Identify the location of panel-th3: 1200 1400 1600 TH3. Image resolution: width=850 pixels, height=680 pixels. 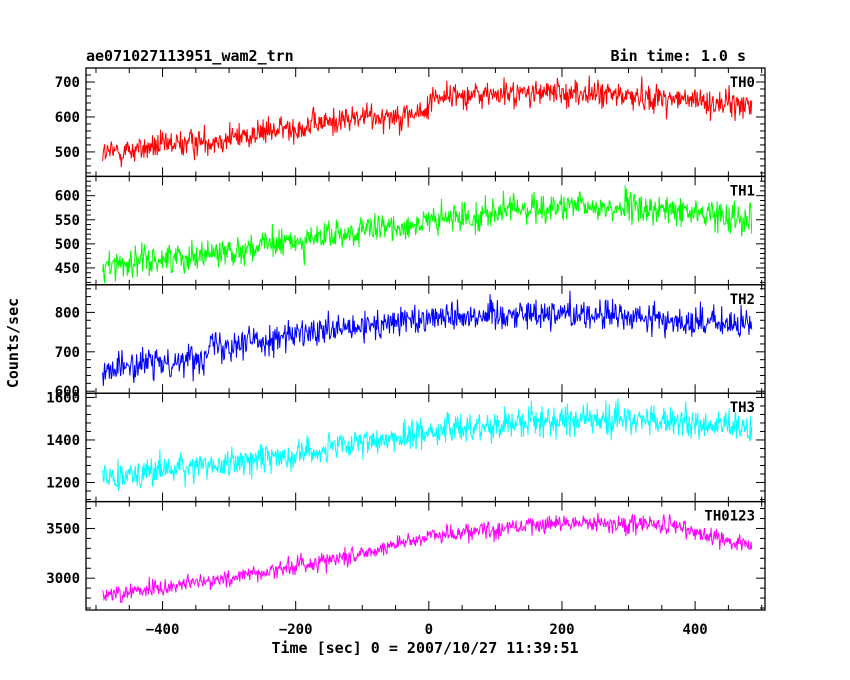
(406, 446).